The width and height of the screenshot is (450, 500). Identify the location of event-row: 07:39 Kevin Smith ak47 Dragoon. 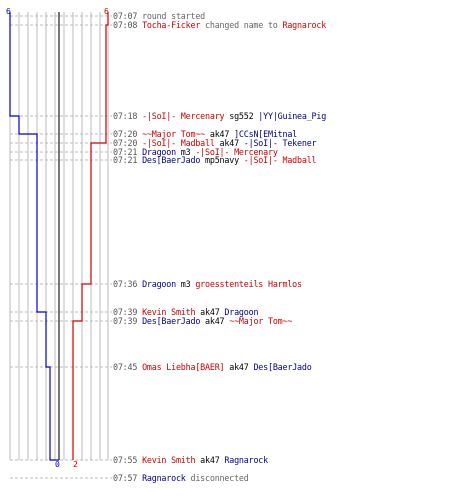
(185, 312).